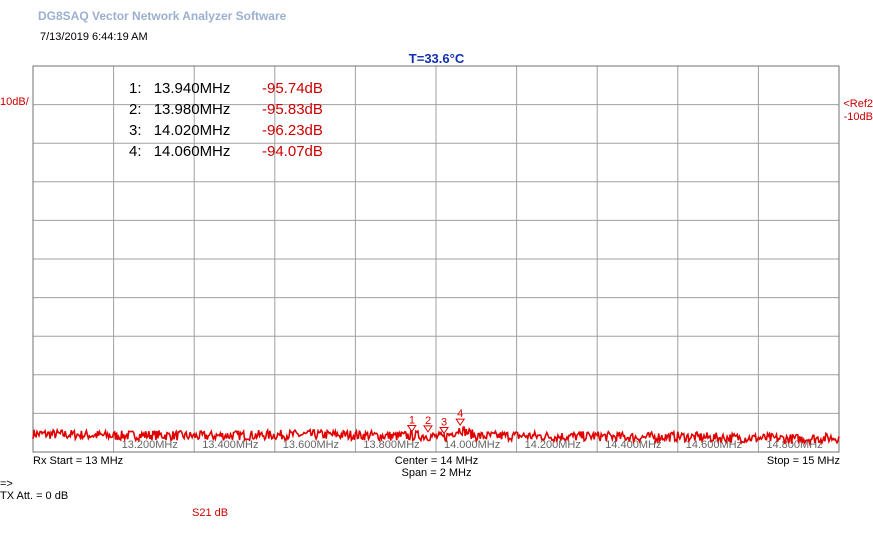 This screenshot has width=873, height=533. I want to click on reference-level: <Ref2 -10dB, so click(858, 111).